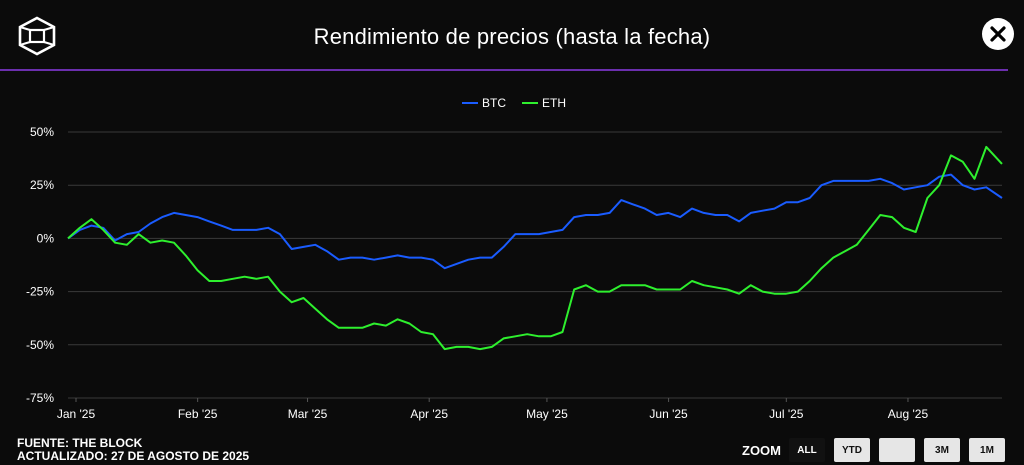 This screenshot has height=465, width=1024. Describe the element at coordinates (897, 450) in the screenshot. I see `zoom-blank-button` at that location.